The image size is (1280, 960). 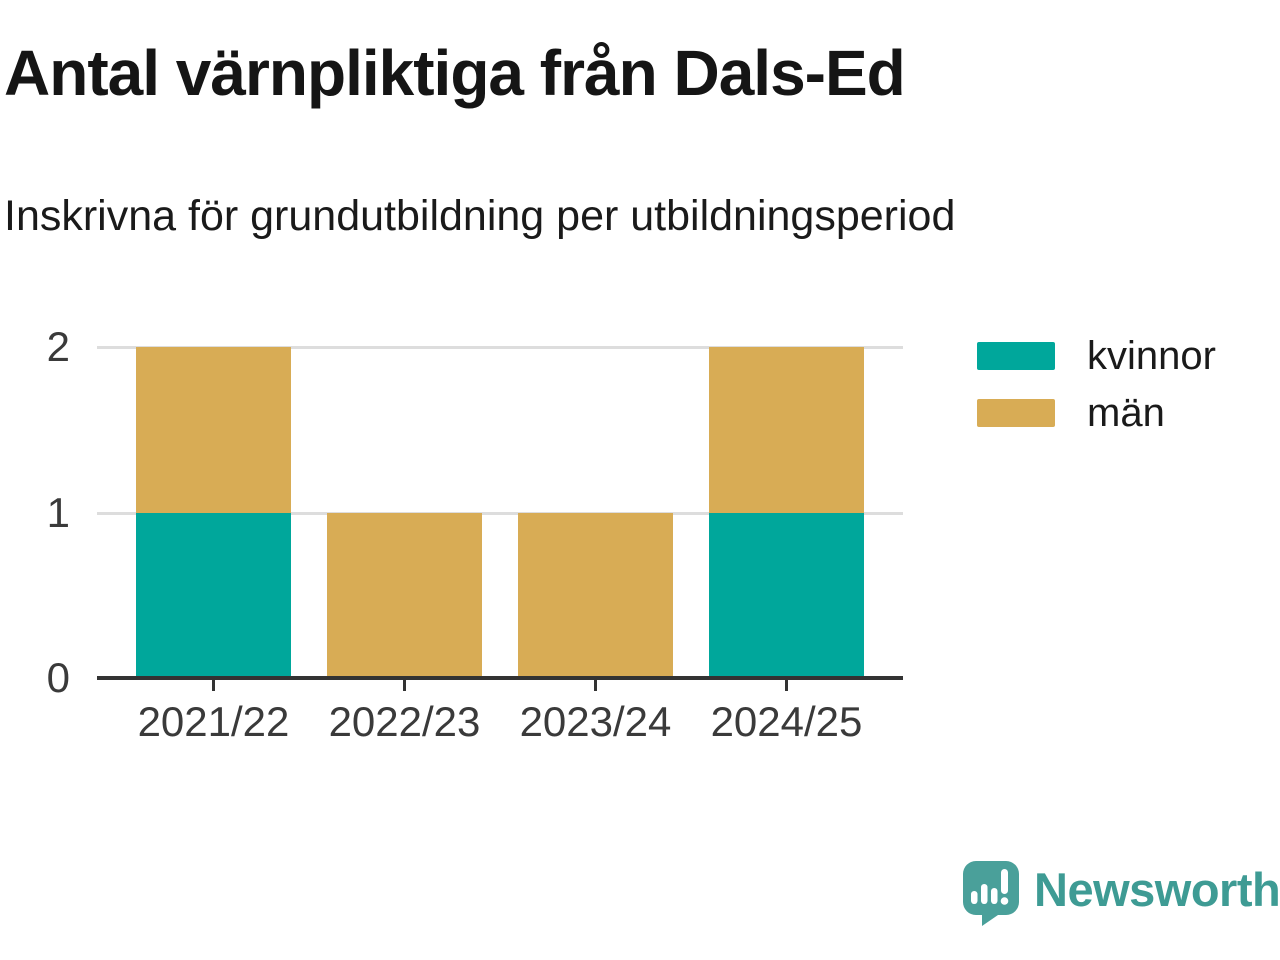 I want to click on gridline-y1, so click(x=500, y=513).